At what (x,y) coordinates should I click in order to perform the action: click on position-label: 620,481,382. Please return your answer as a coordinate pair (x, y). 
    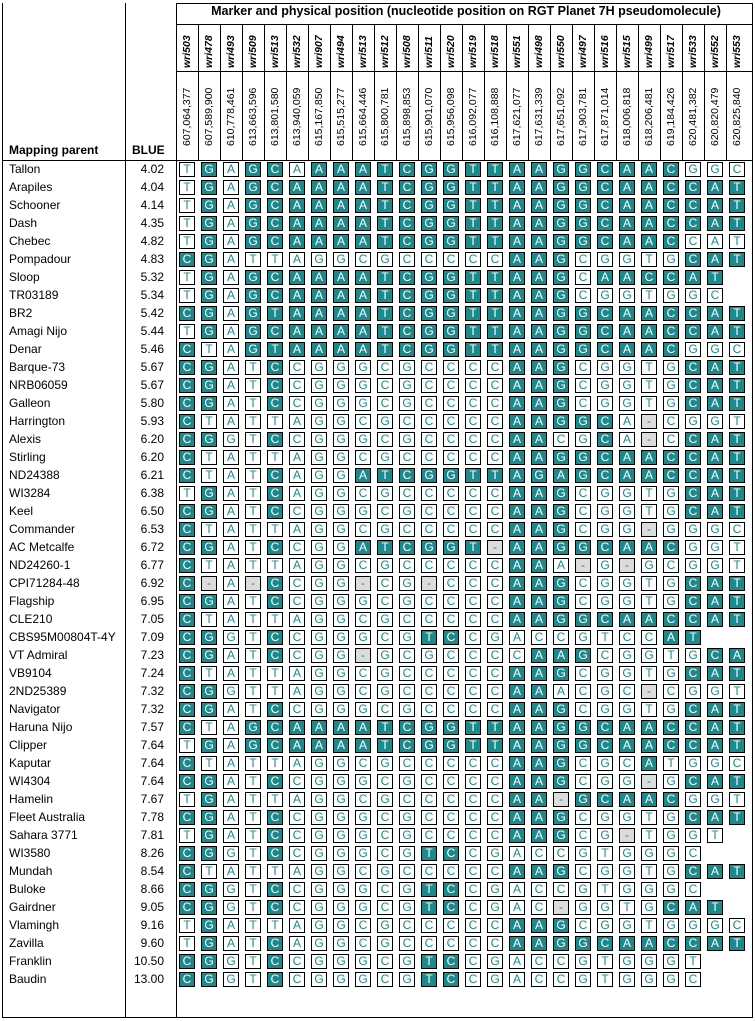
    Looking at the image, I should click on (693, 116).